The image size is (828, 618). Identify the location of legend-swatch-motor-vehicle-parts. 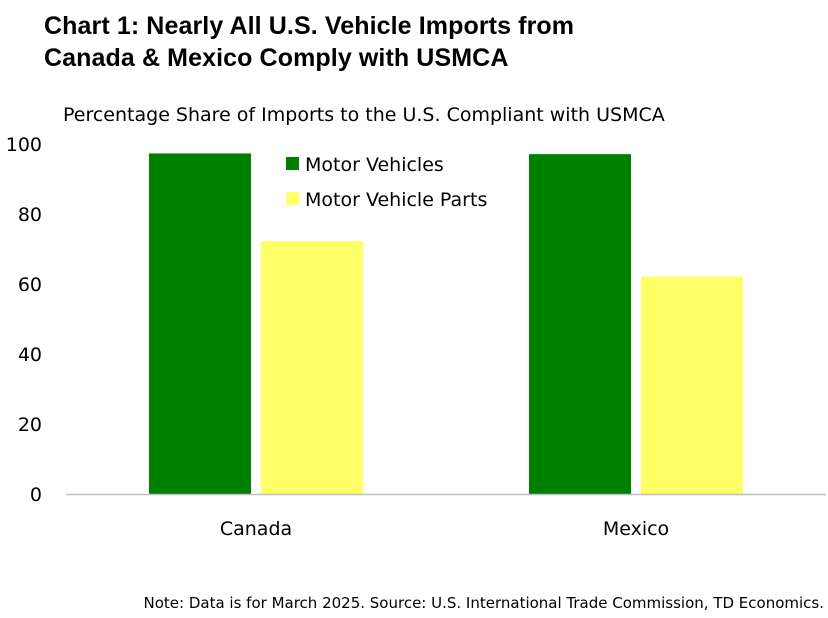
(292, 198).